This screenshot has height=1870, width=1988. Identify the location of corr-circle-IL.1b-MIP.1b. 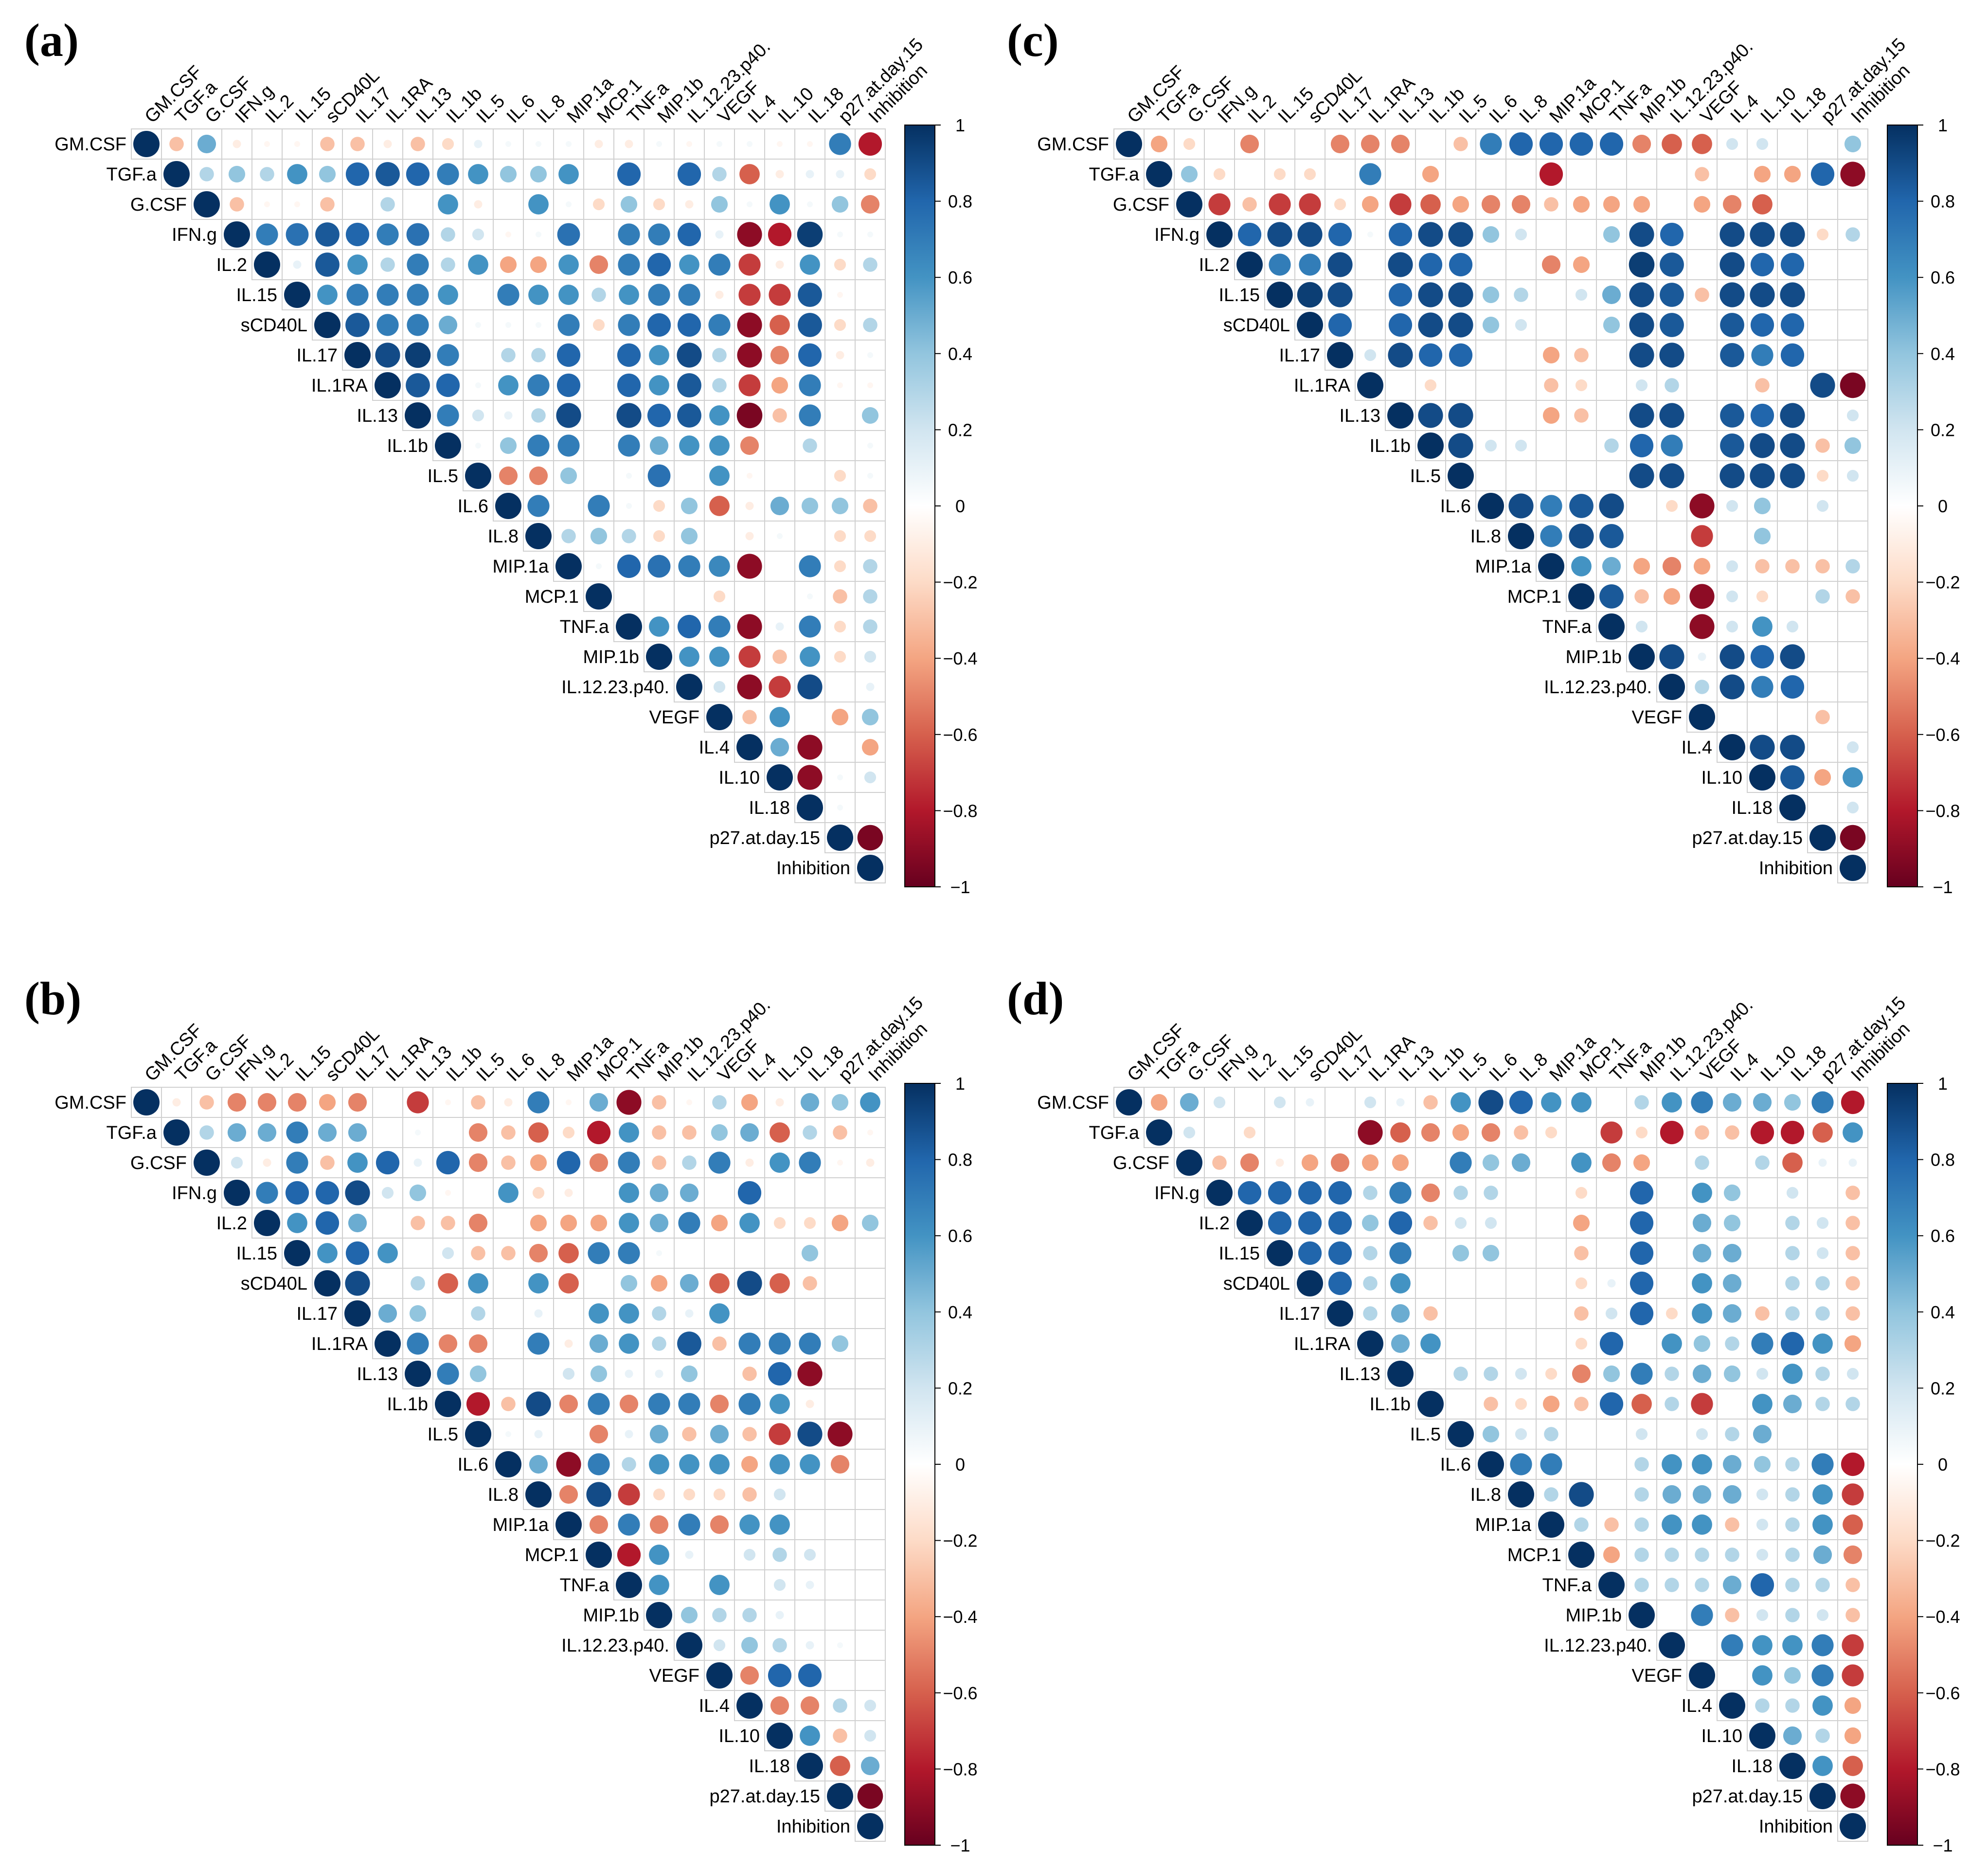
(659, 1404).